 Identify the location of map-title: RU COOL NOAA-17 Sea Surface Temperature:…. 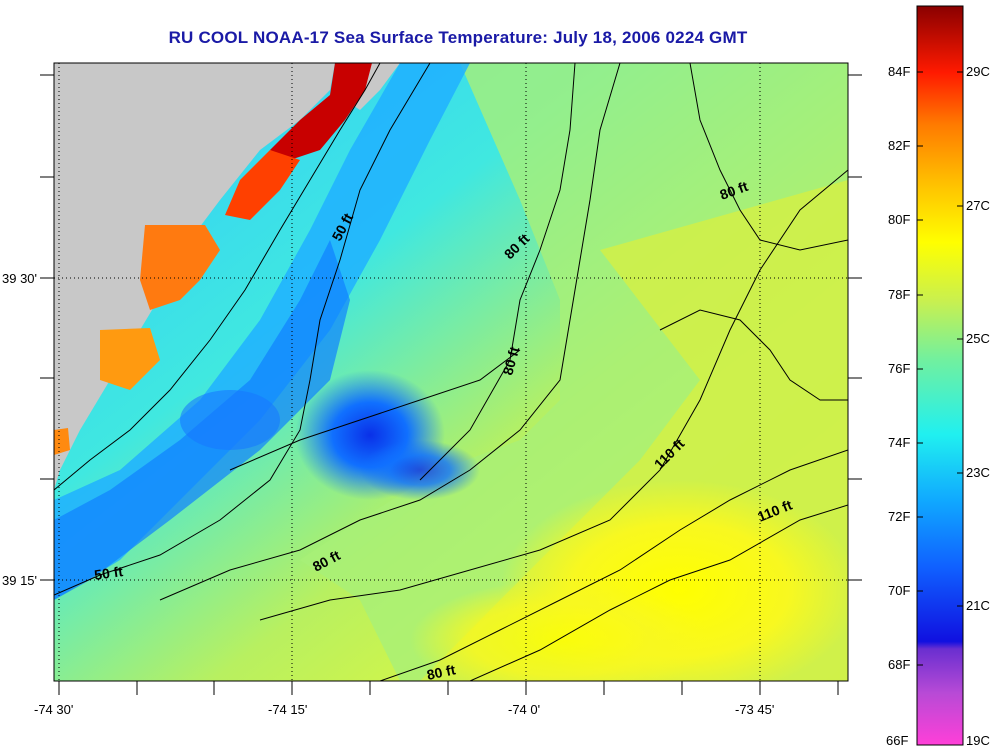
(458, 37).